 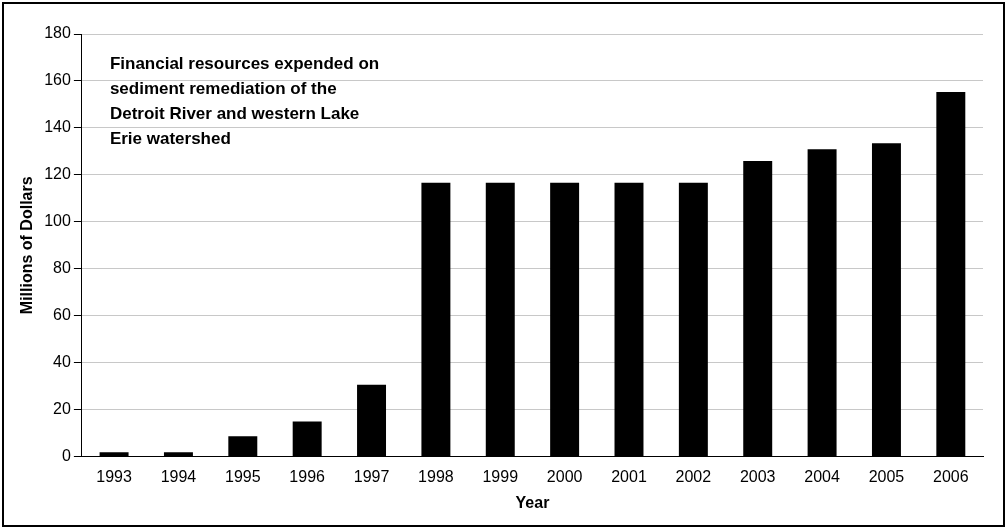 I want to click on y-tick-label: 140, so click(x=57, y=127).